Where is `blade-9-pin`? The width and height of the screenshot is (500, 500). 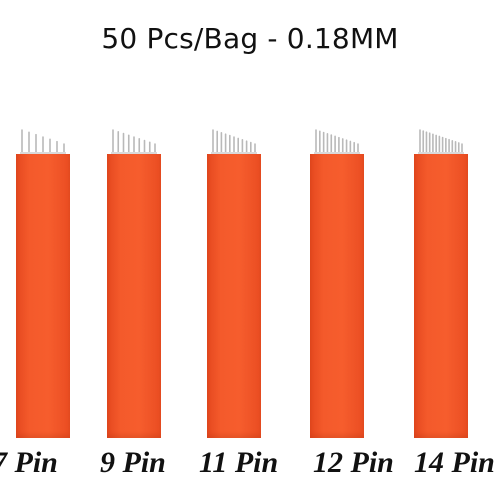
blade-9-pin is located at coordinates (134, 275).